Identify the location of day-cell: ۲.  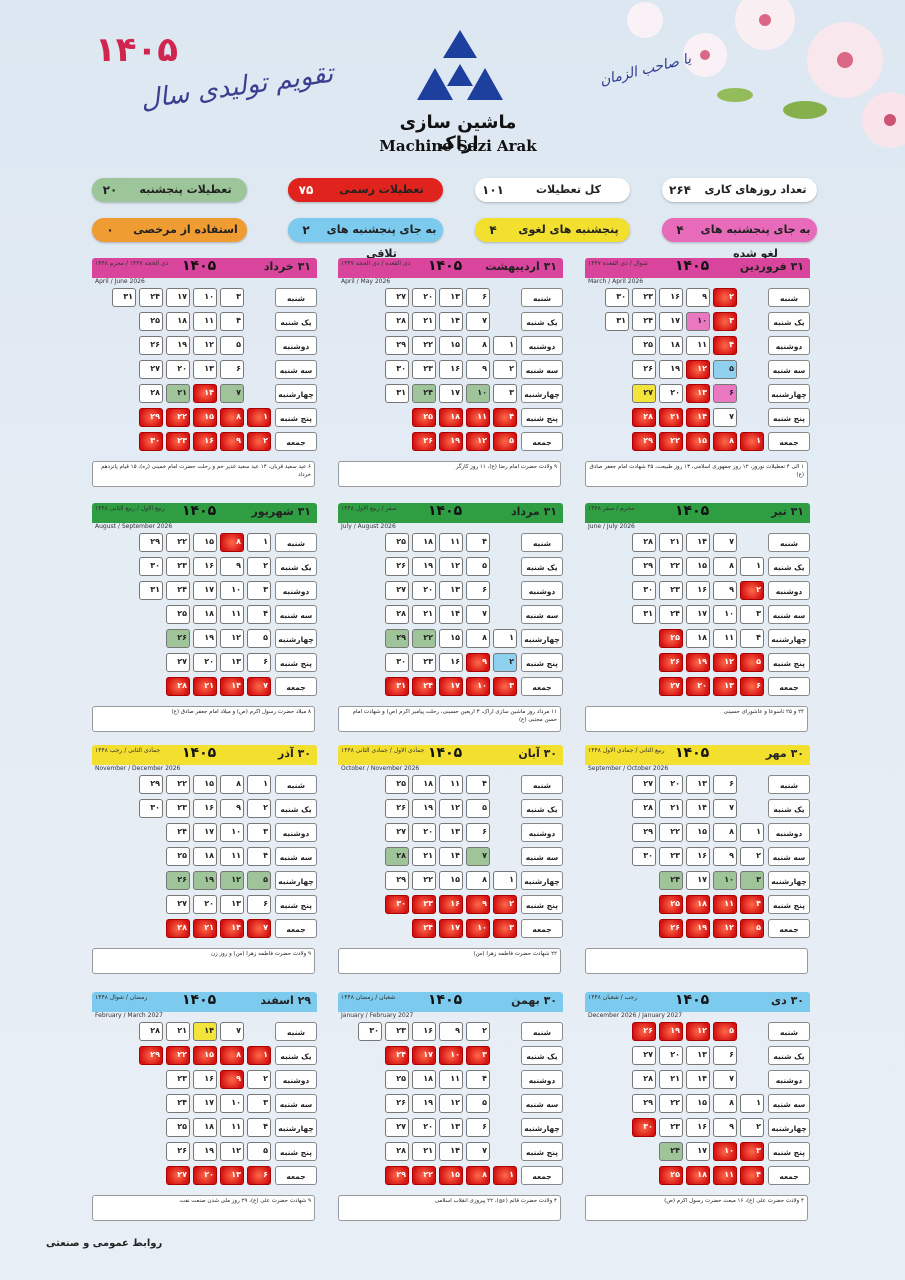
(505, 369).